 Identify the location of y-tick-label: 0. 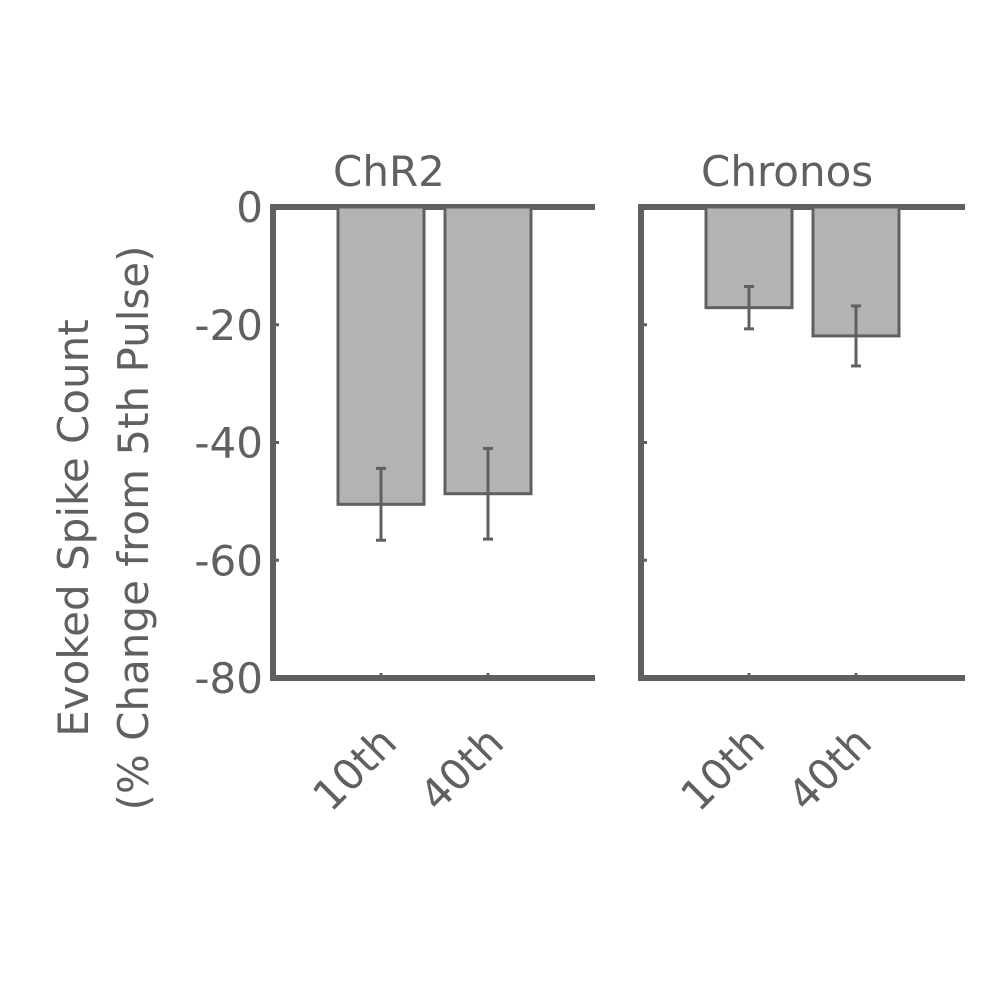
(249, 207).